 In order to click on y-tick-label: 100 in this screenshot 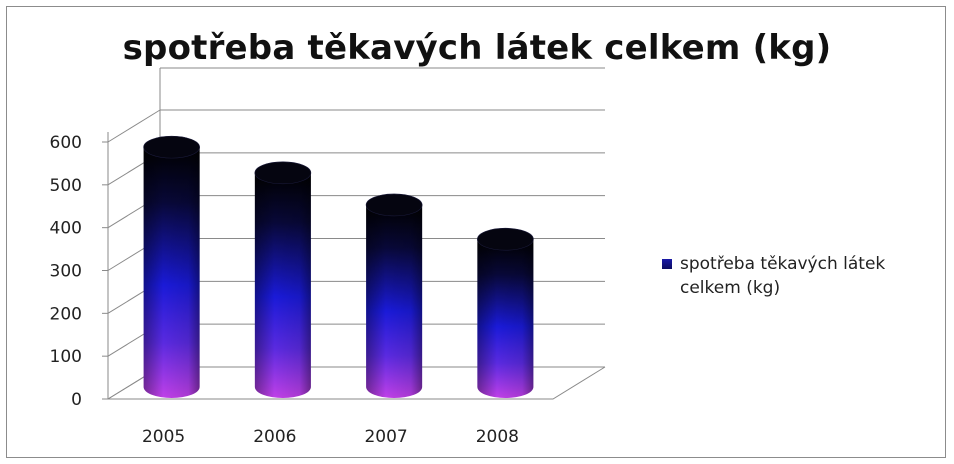, I will do `click(66, 357)`.